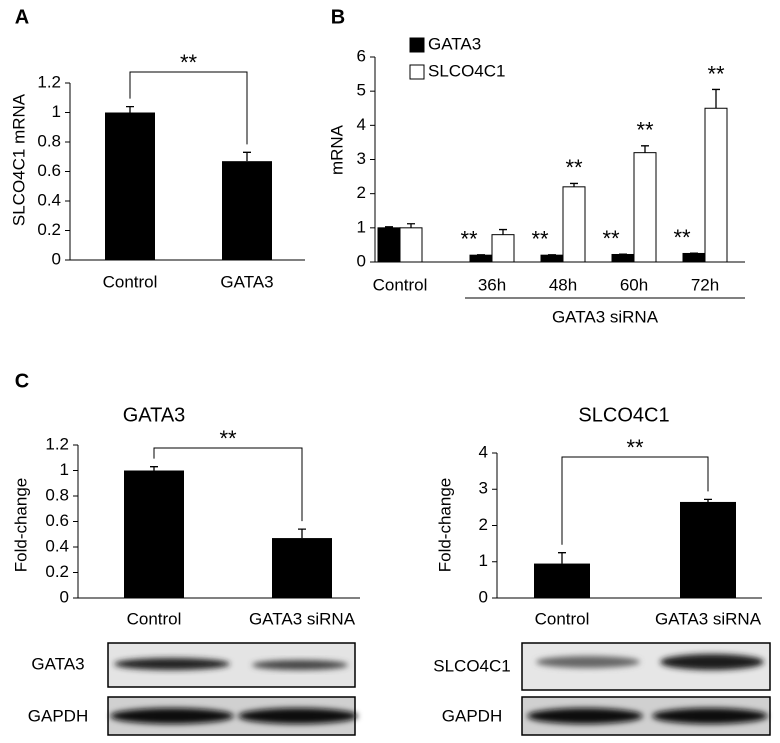  What do you see at coordinates (22, 17) in the screenshot?
I see `panel-label: A` at bounding box center [22, 17].